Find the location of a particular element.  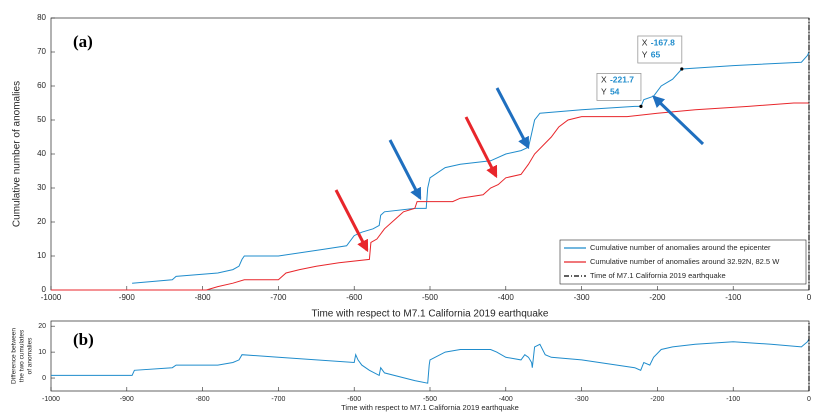

y-axis-label: Difference between is located at coordinates (14, 356).